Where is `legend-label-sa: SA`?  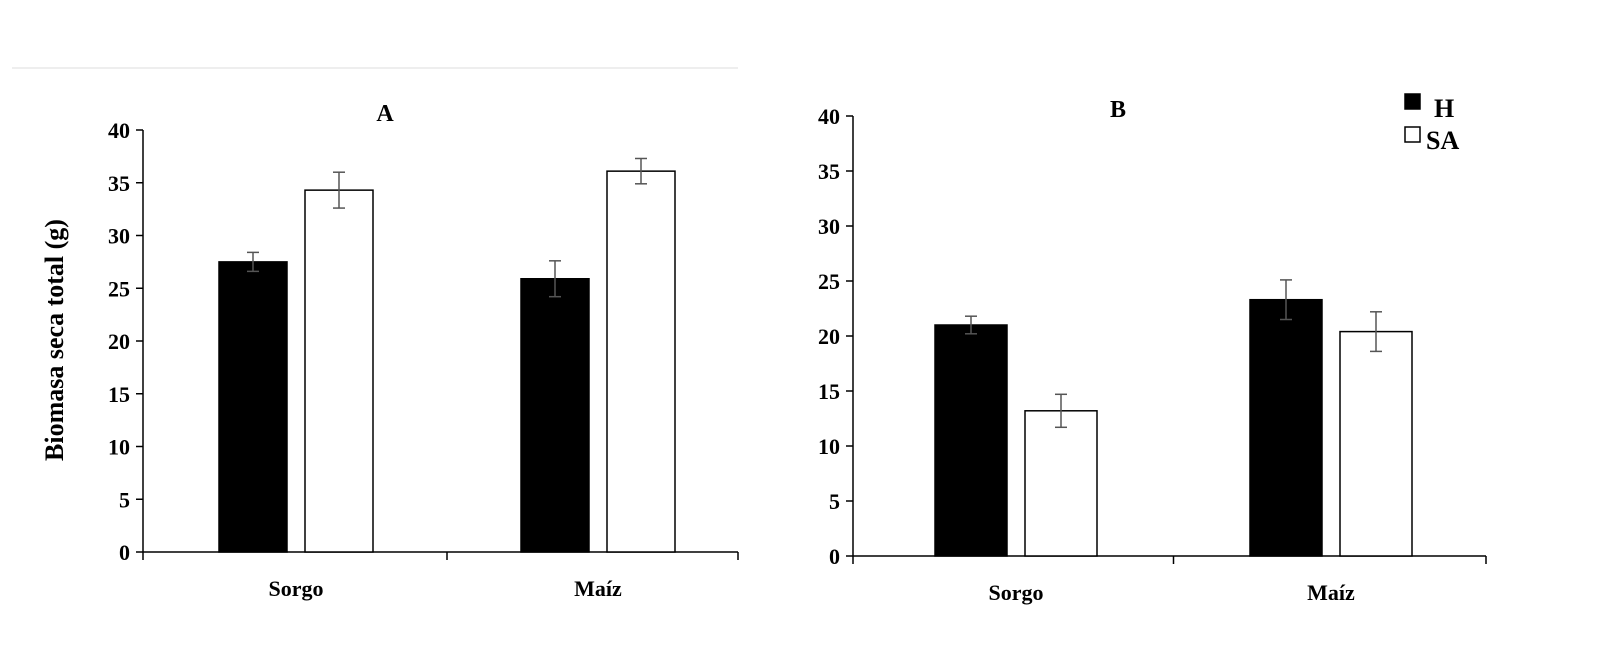
legend-label-sa: SA is located at coordinates (1442, 140).